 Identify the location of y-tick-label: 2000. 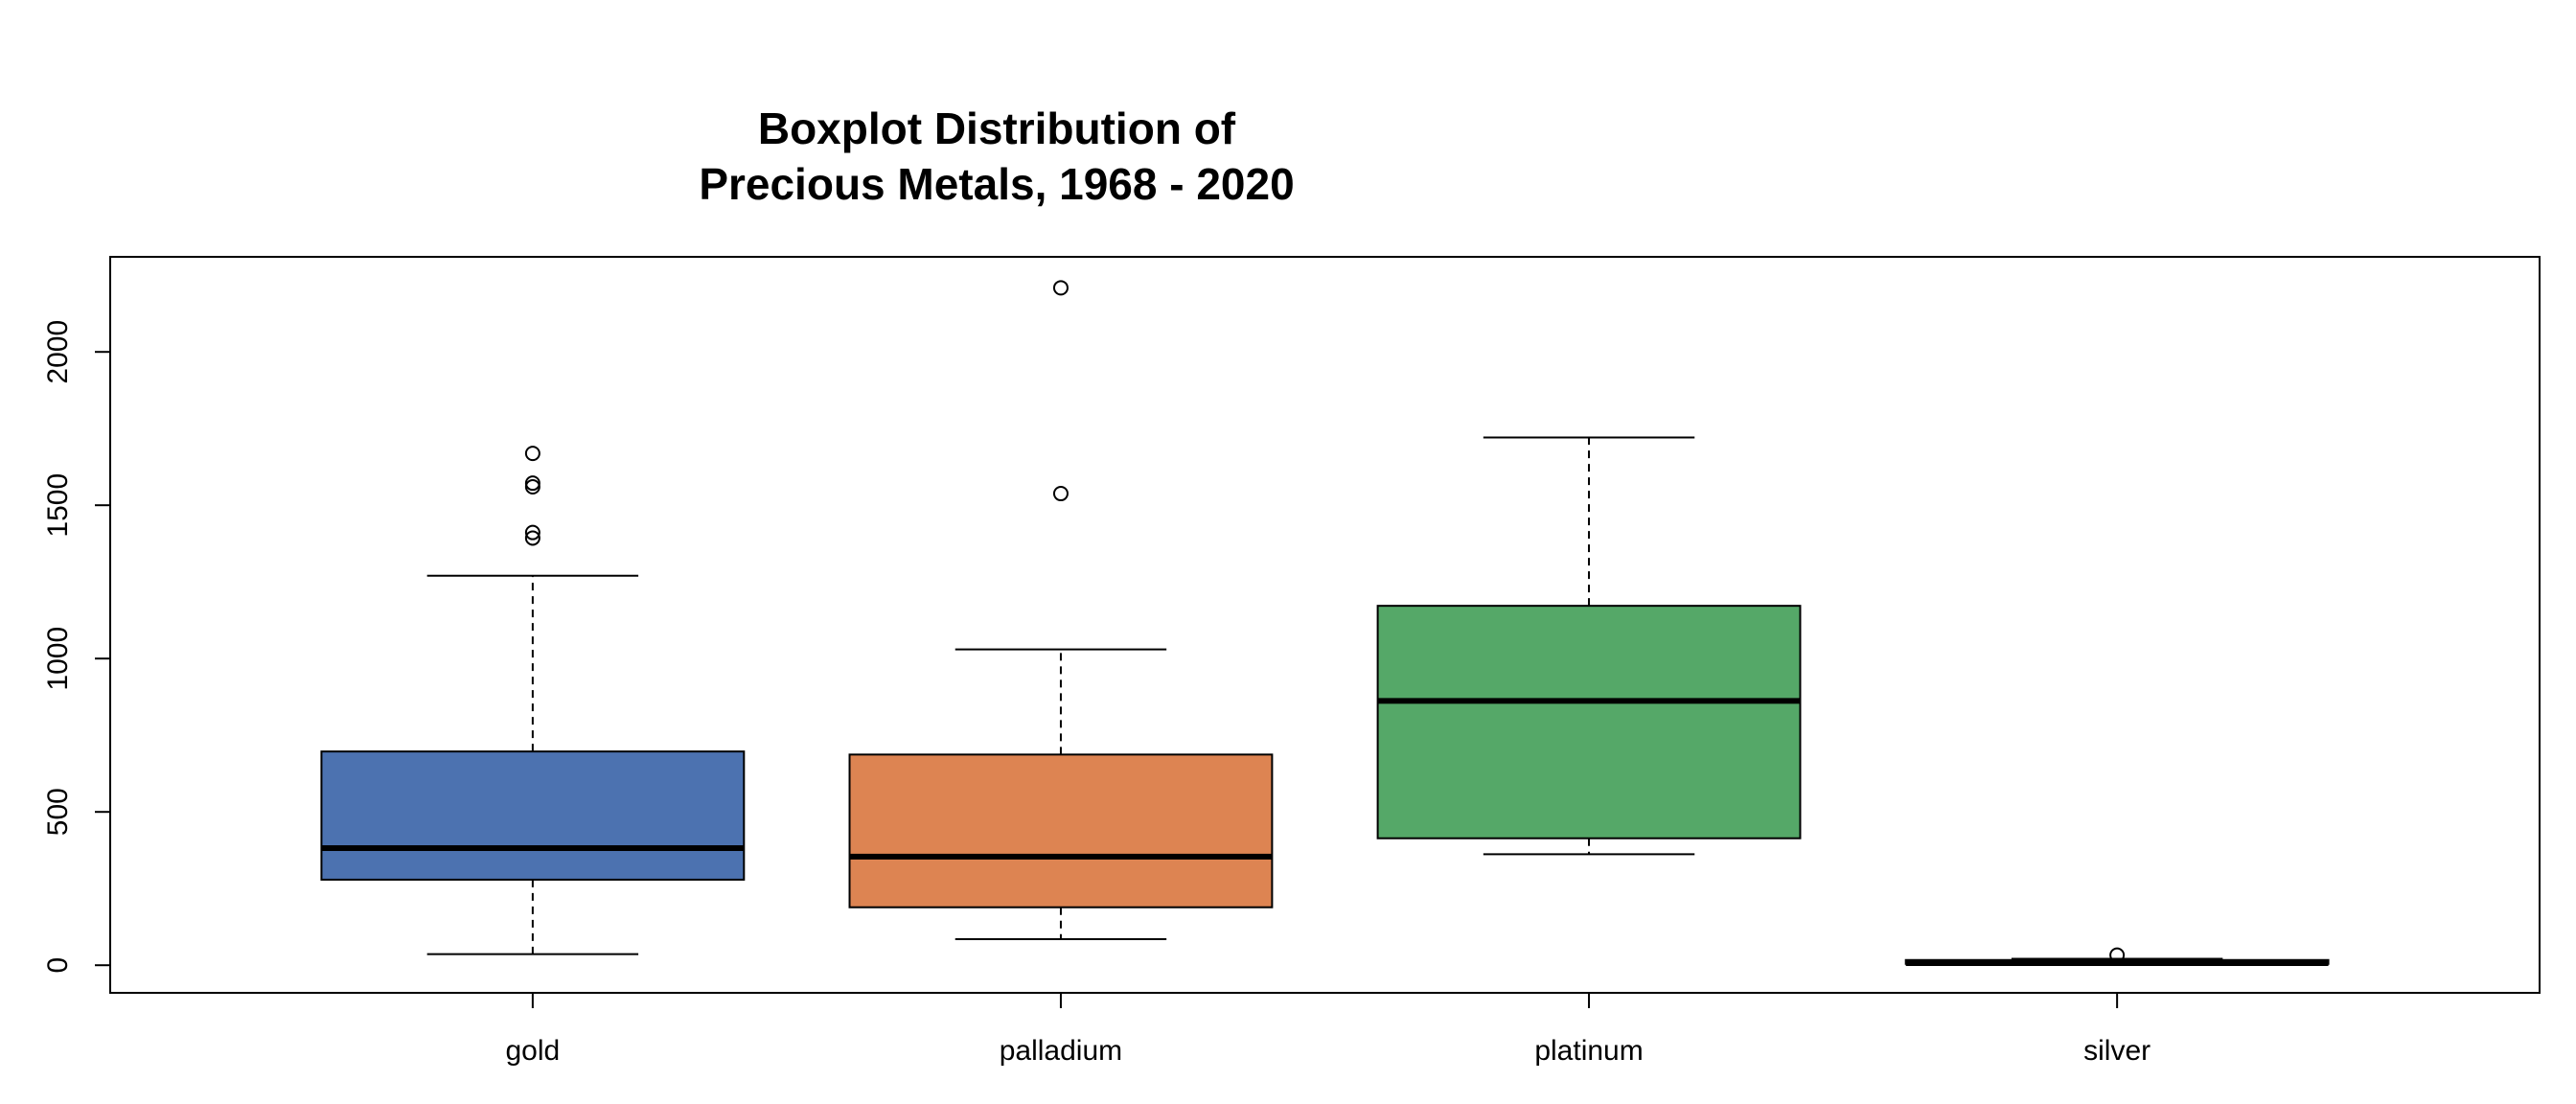
(58, 352).